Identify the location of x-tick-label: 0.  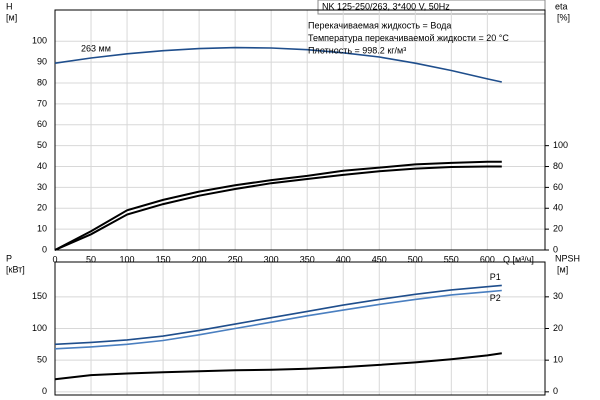
(54, 259).